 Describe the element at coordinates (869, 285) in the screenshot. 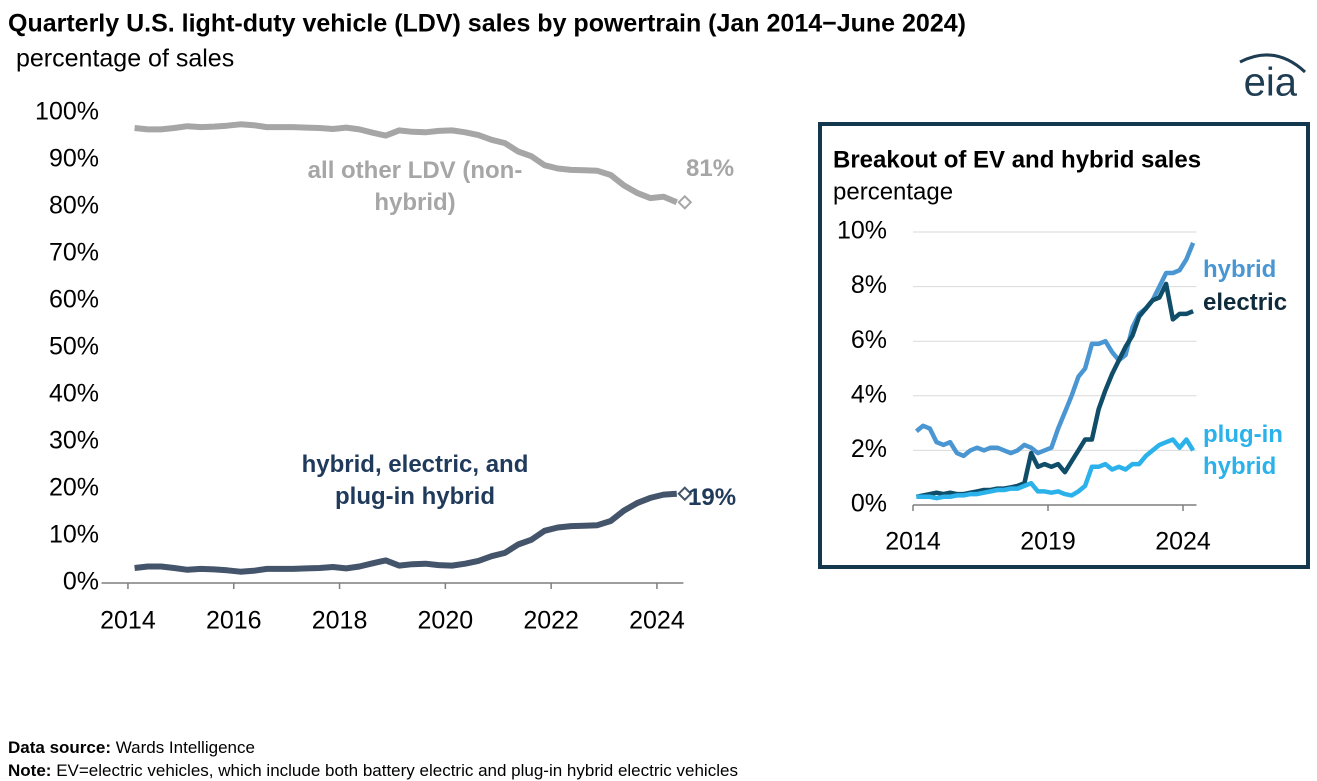

I see `y-tick-label: 8%` at that location.